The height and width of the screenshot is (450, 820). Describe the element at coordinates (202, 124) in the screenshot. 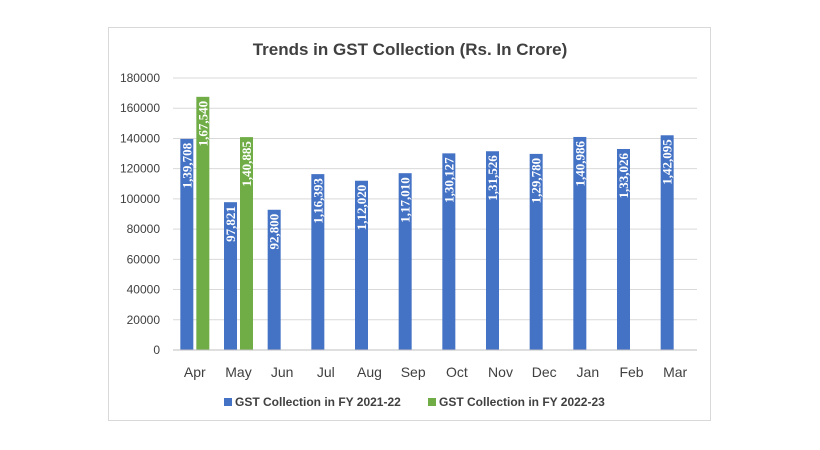

I see `data-label: 1,67,540` at that location.